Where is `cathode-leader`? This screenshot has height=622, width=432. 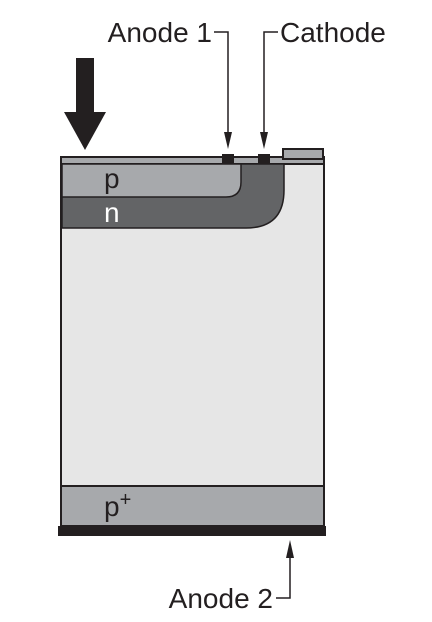
cathode-leader is located at coordinates (269, 90).